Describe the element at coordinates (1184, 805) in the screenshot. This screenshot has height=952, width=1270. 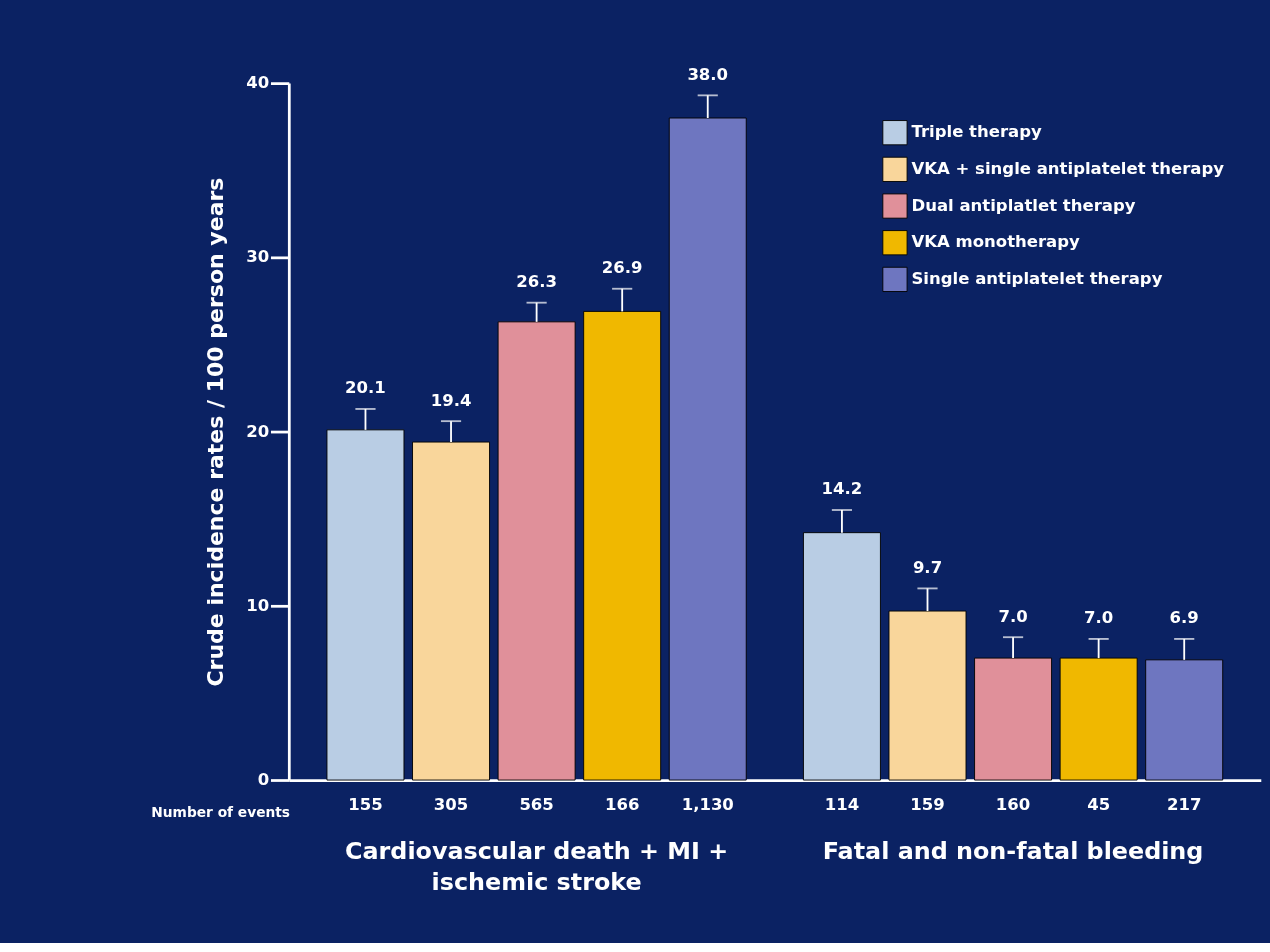
I see `text: 217` at that location.